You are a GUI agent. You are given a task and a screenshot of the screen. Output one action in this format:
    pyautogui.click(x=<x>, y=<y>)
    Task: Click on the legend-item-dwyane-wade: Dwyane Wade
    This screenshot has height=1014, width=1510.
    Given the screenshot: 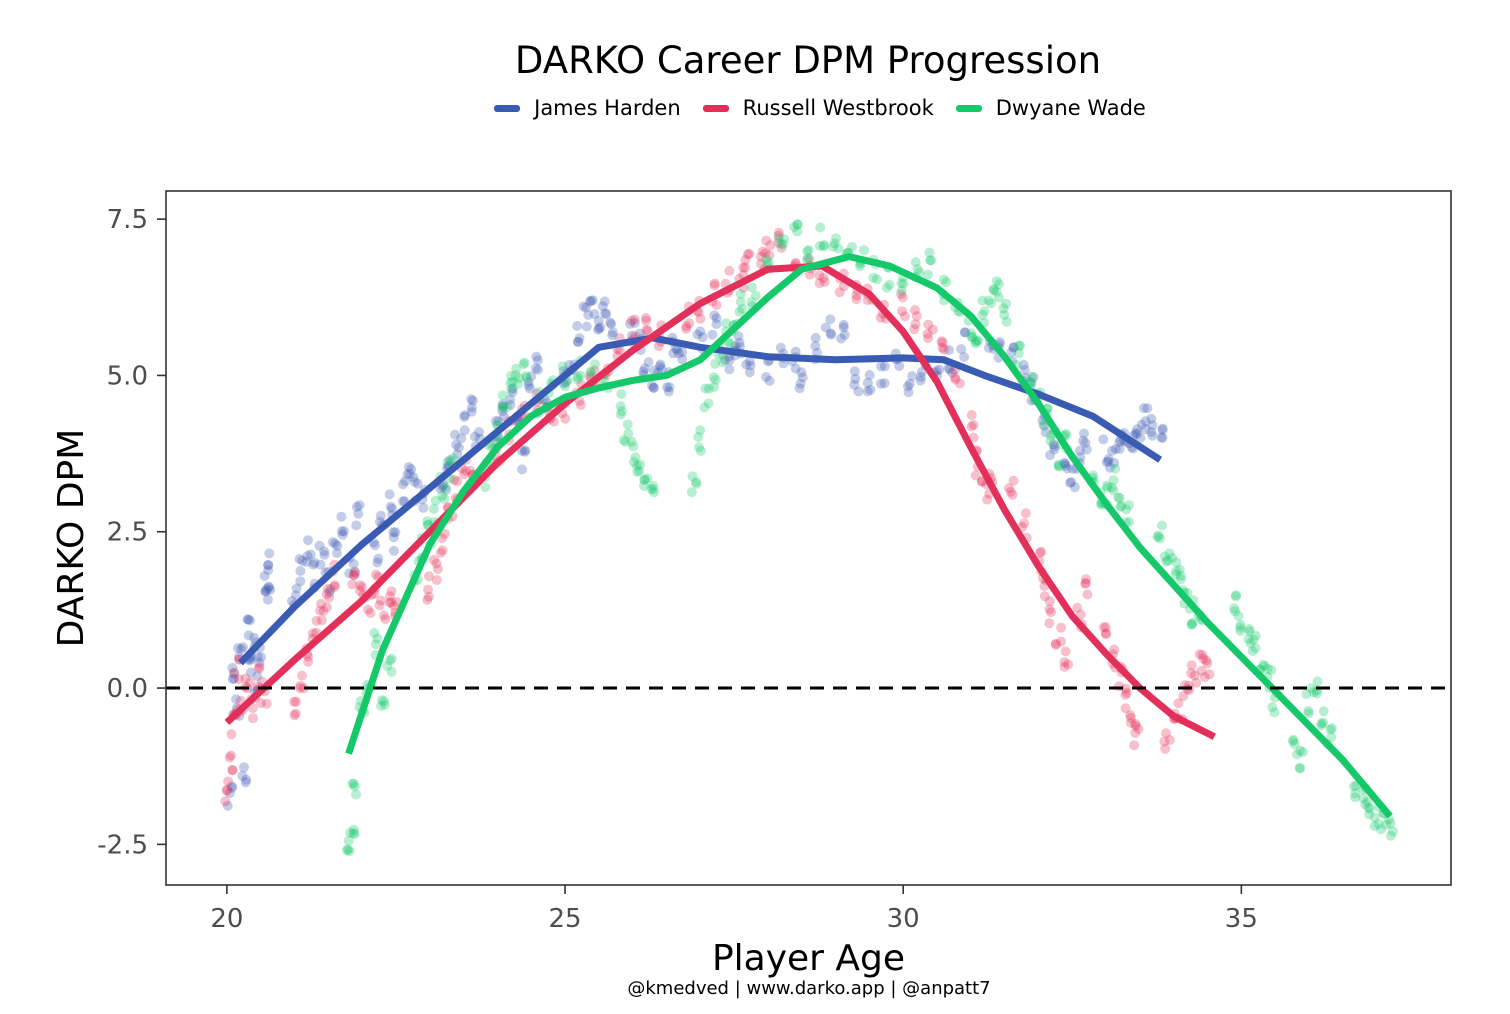 What is the action you would take?
    pyautogui.click(x=1050, y=108)
    